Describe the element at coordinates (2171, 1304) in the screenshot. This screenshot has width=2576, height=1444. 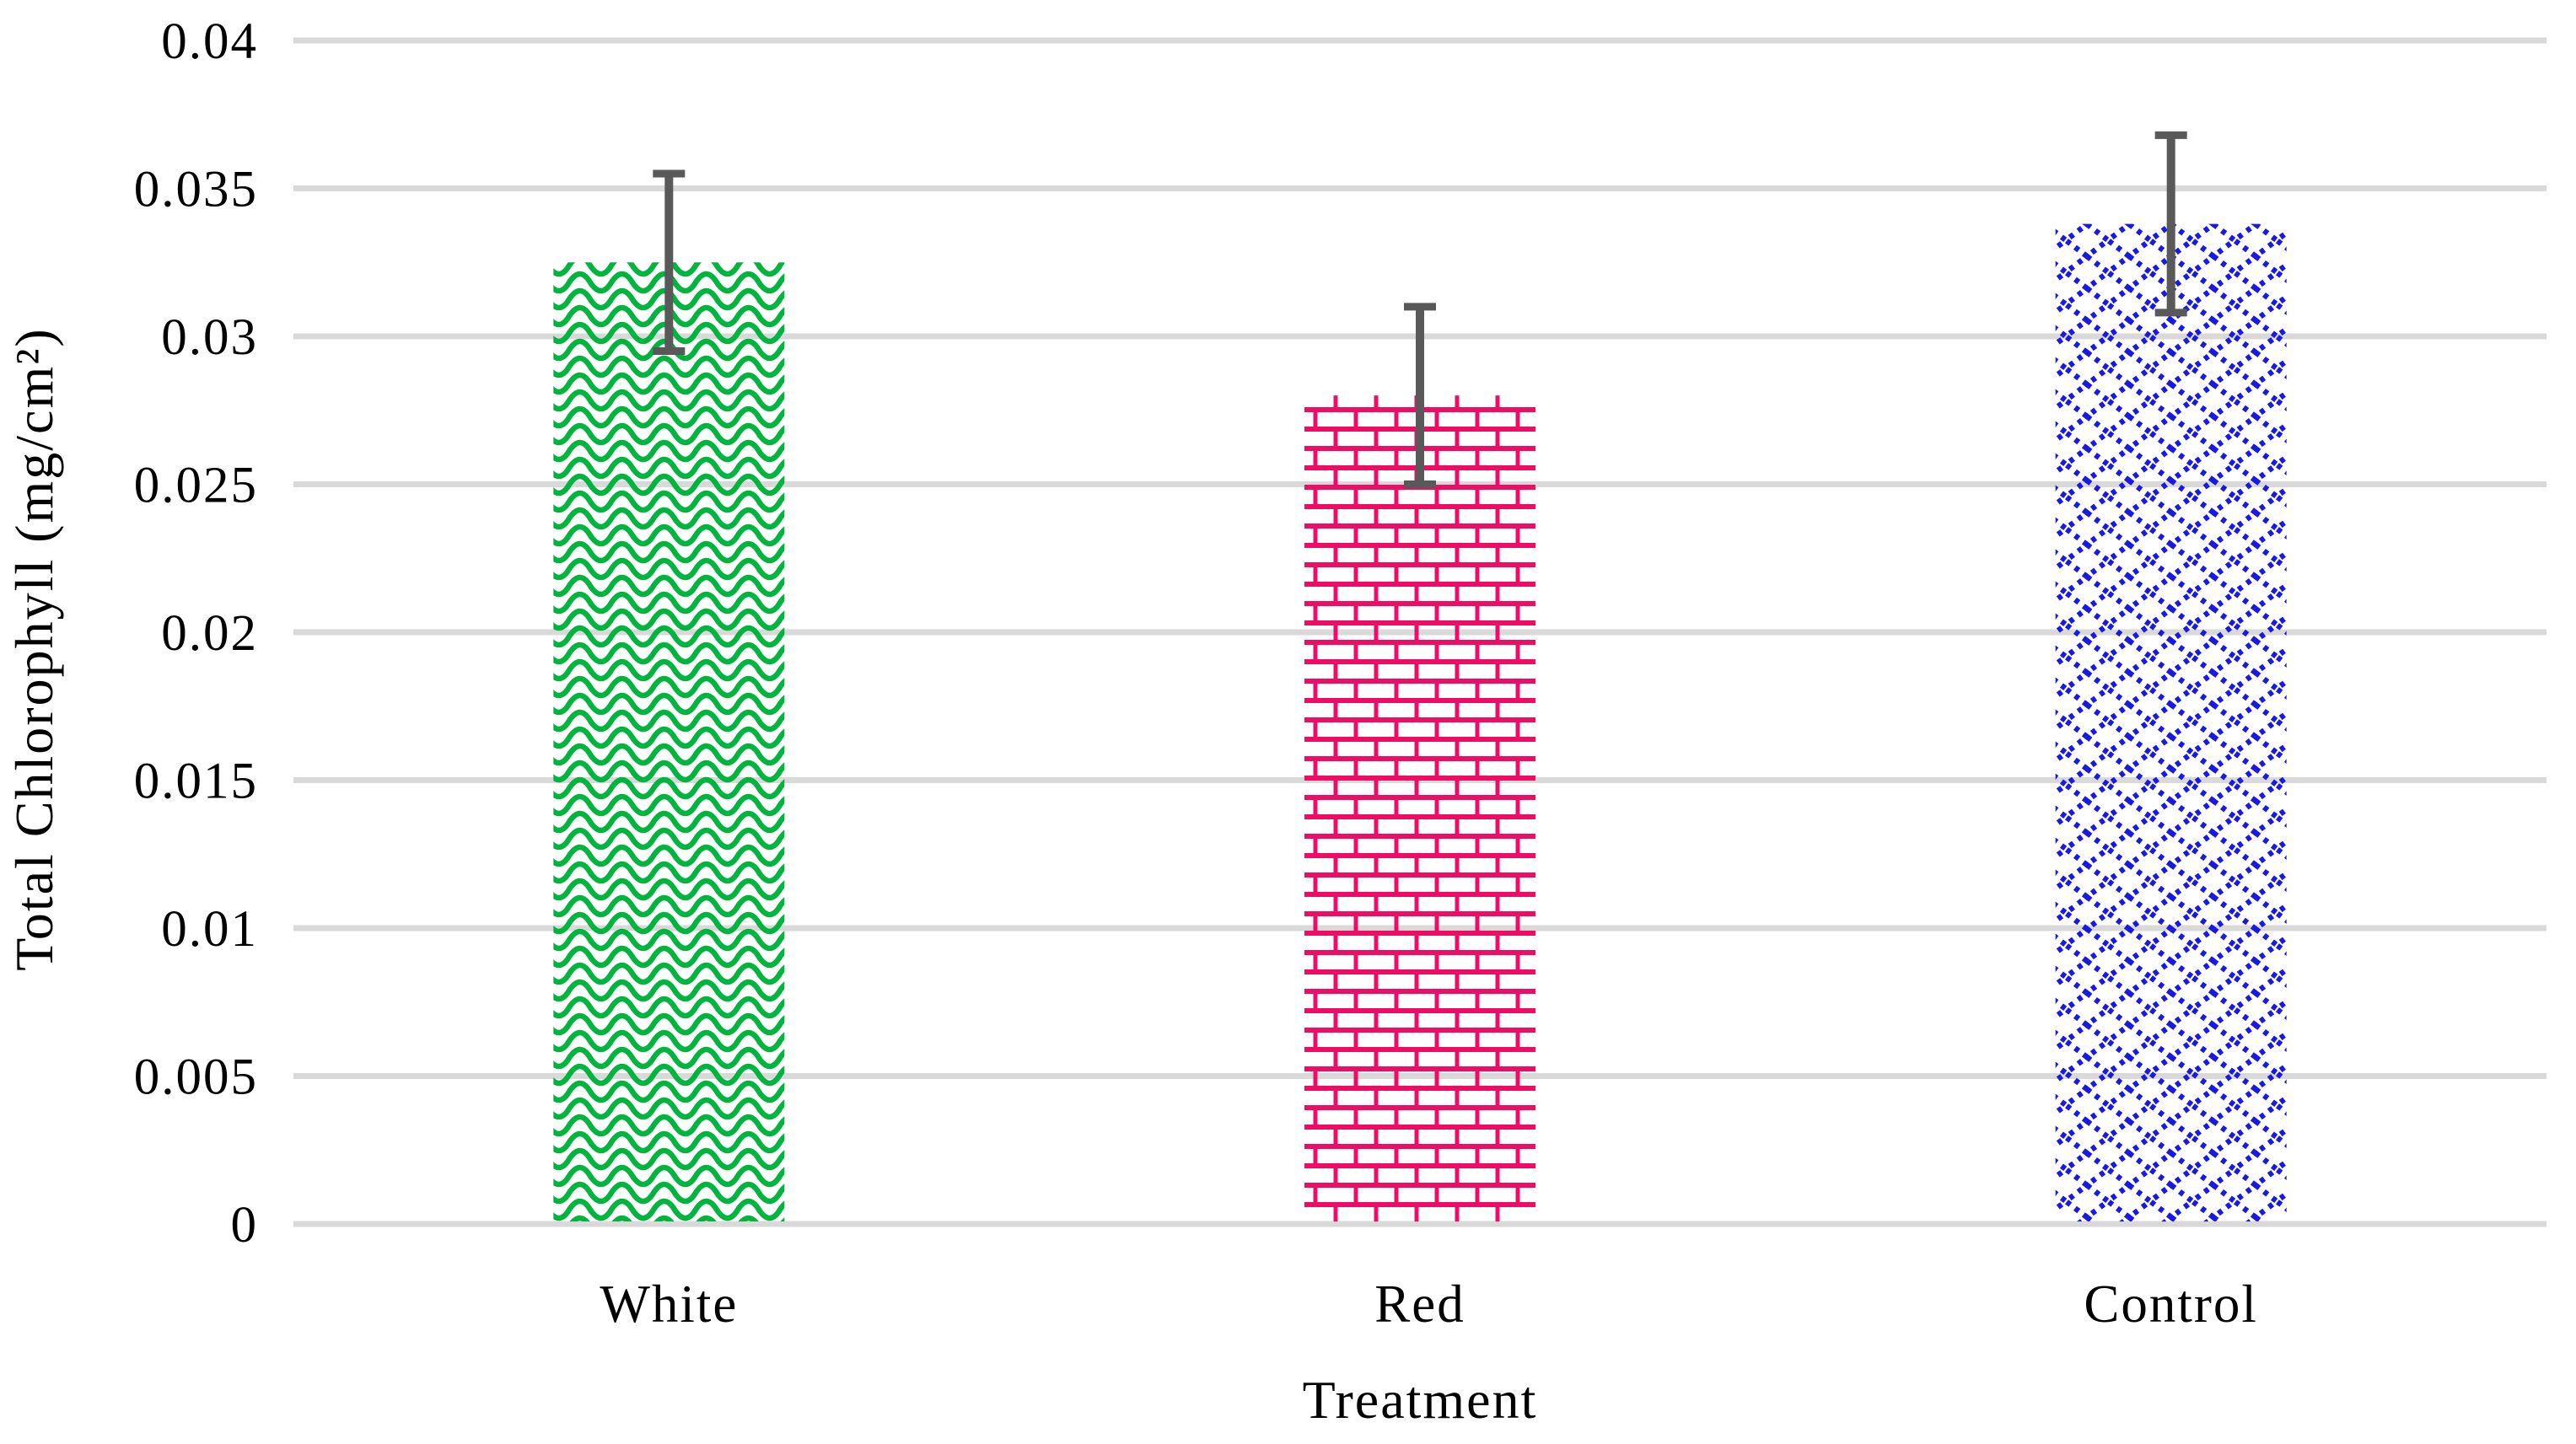
I see `x-category-label-control: Control` at that location.